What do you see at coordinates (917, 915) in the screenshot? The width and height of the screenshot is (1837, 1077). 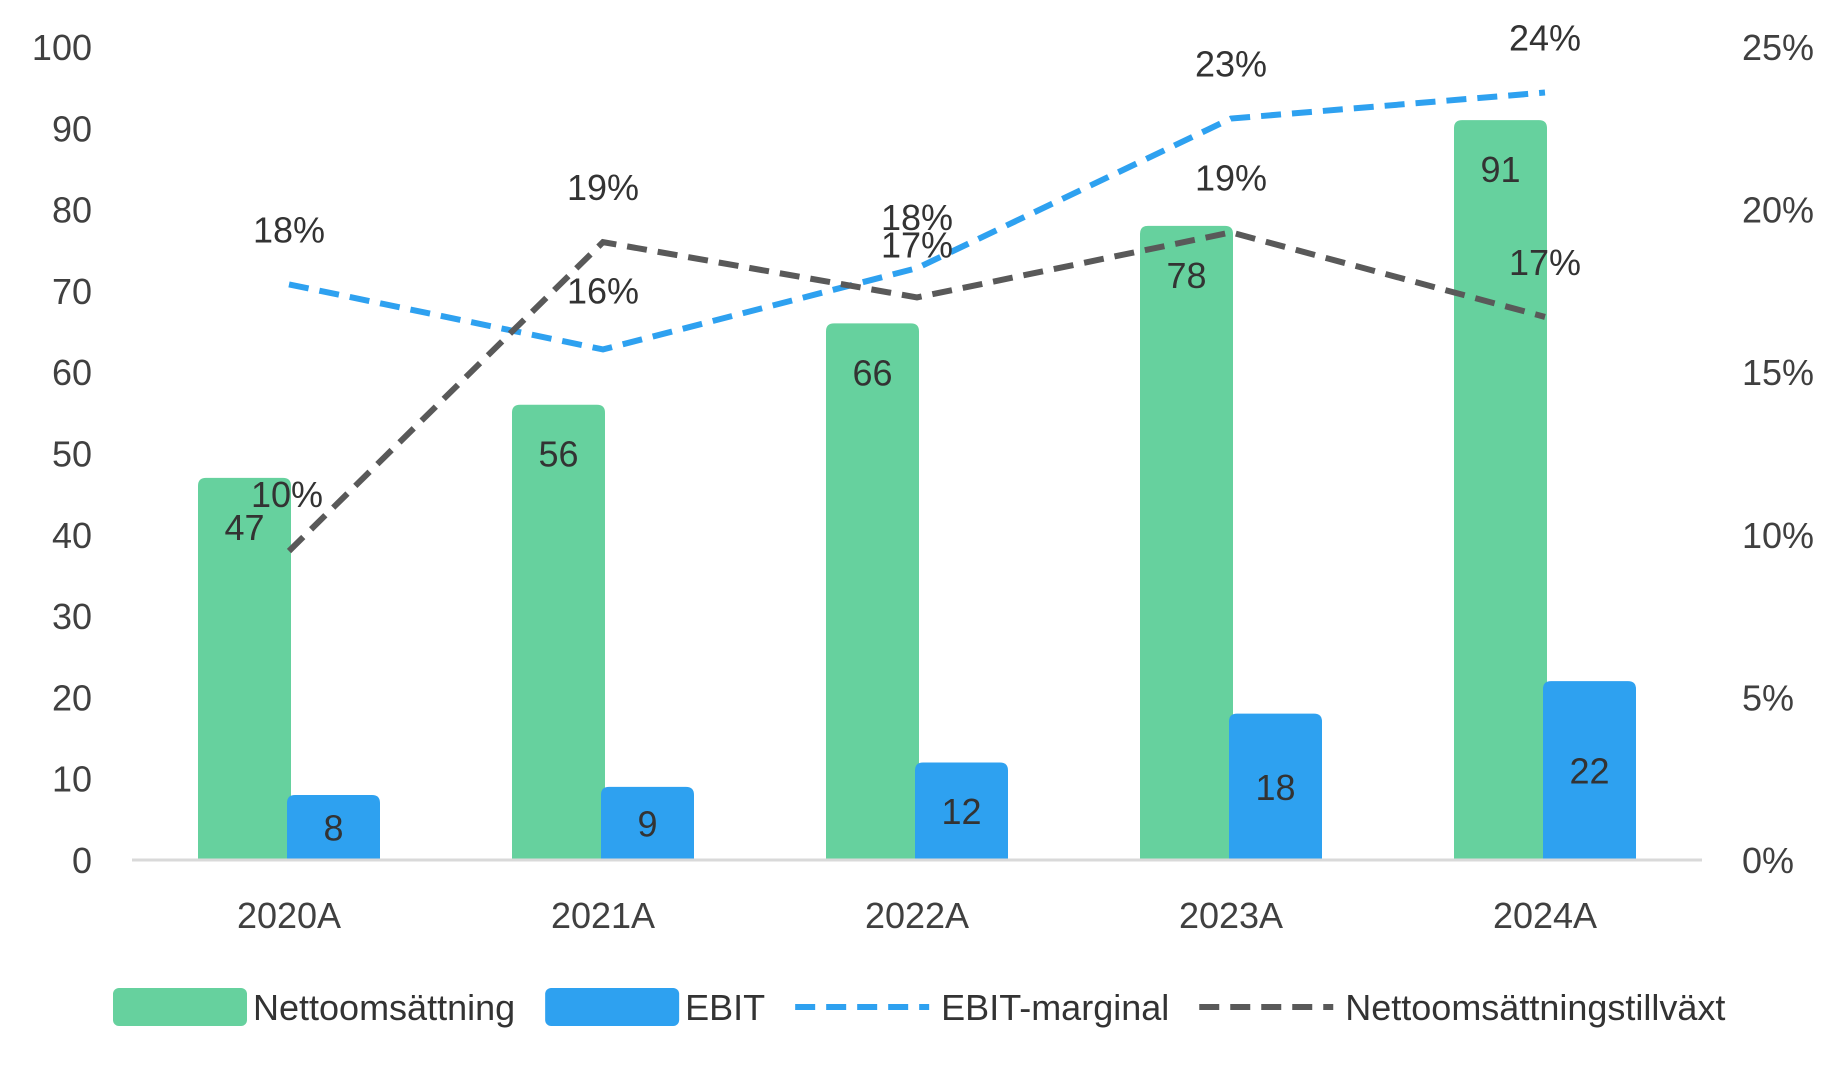 I see `x-axis-tick-label: 2022A` at bounding box center [917, 915].